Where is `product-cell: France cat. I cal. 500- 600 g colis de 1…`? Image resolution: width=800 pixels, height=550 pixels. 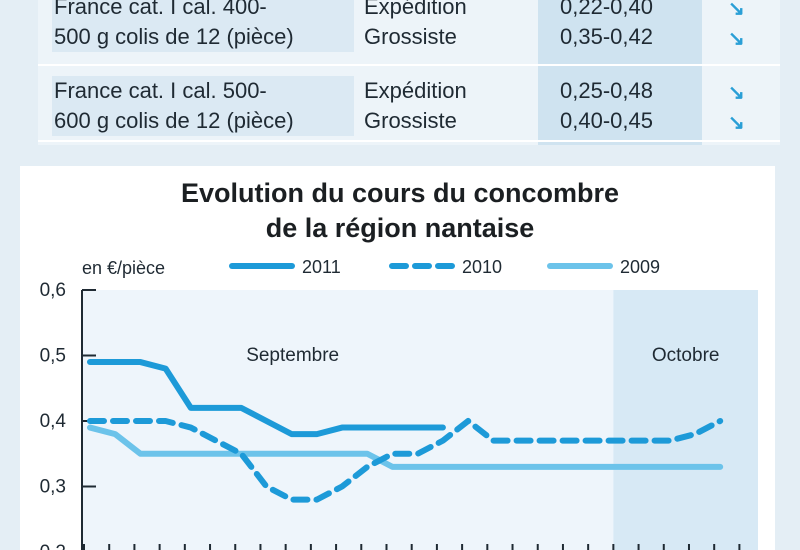
product-cell: France cat. I cal. 500- 600 g colis de 1… is located at coordinates (203, 106).